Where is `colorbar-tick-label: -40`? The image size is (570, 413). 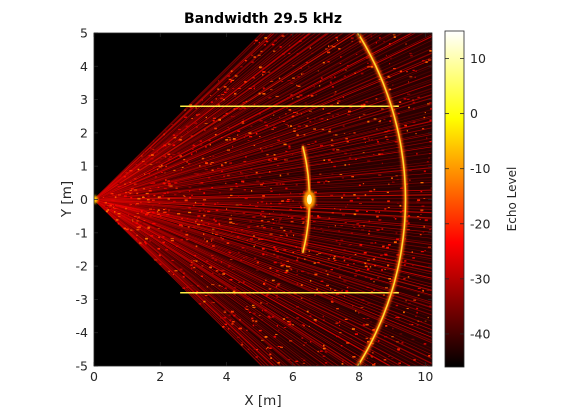 colorbar-tick-label: -40 is located at coordinates (480, 333).